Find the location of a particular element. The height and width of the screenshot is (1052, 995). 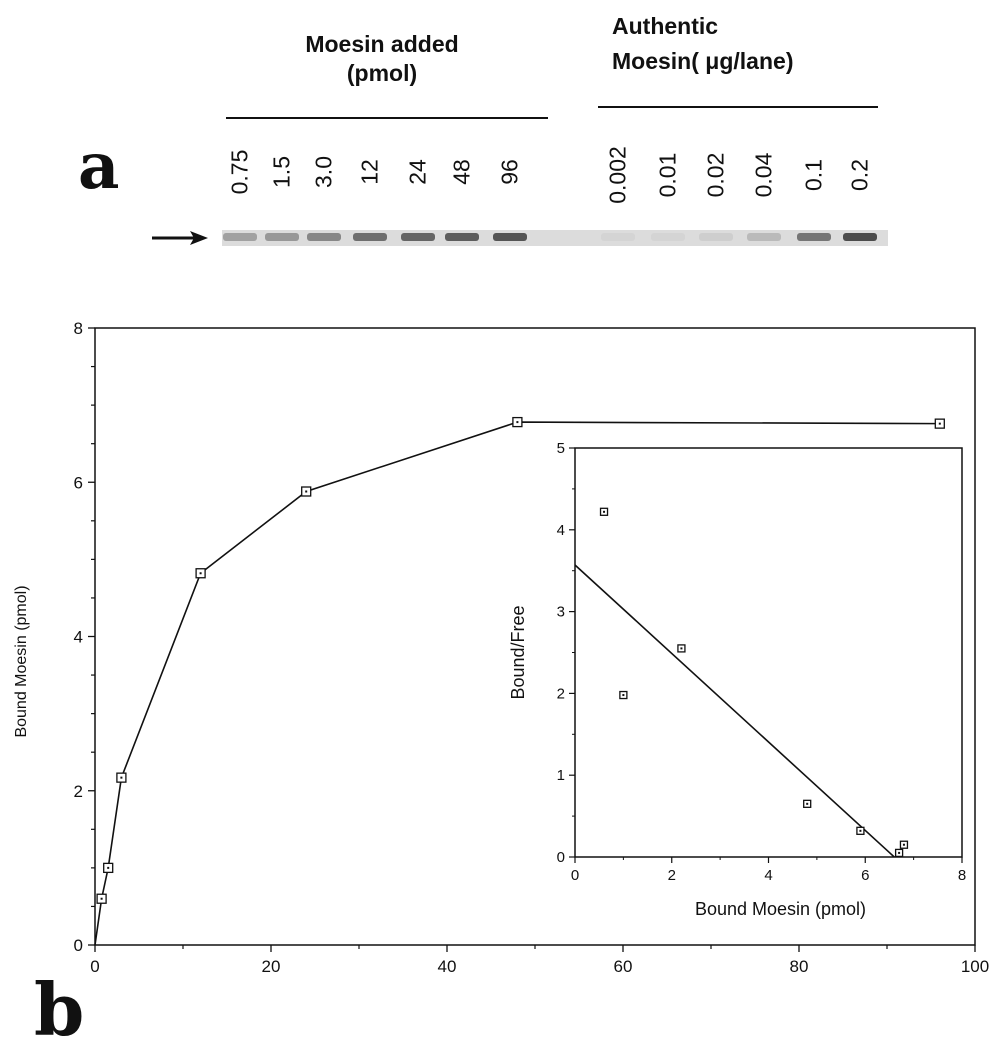

inset-y-tick-label: 1 is located at coordinates (561, 775).